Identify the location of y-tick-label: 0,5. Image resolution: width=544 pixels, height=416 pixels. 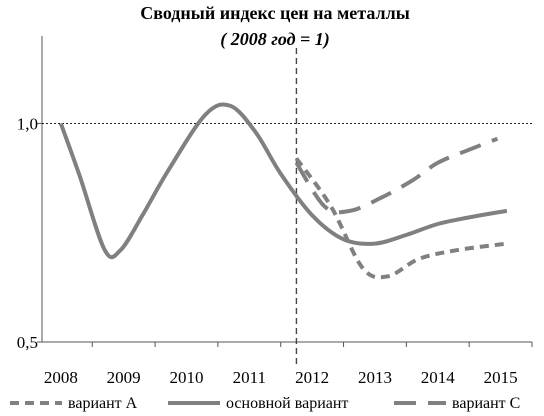
(27, 342).